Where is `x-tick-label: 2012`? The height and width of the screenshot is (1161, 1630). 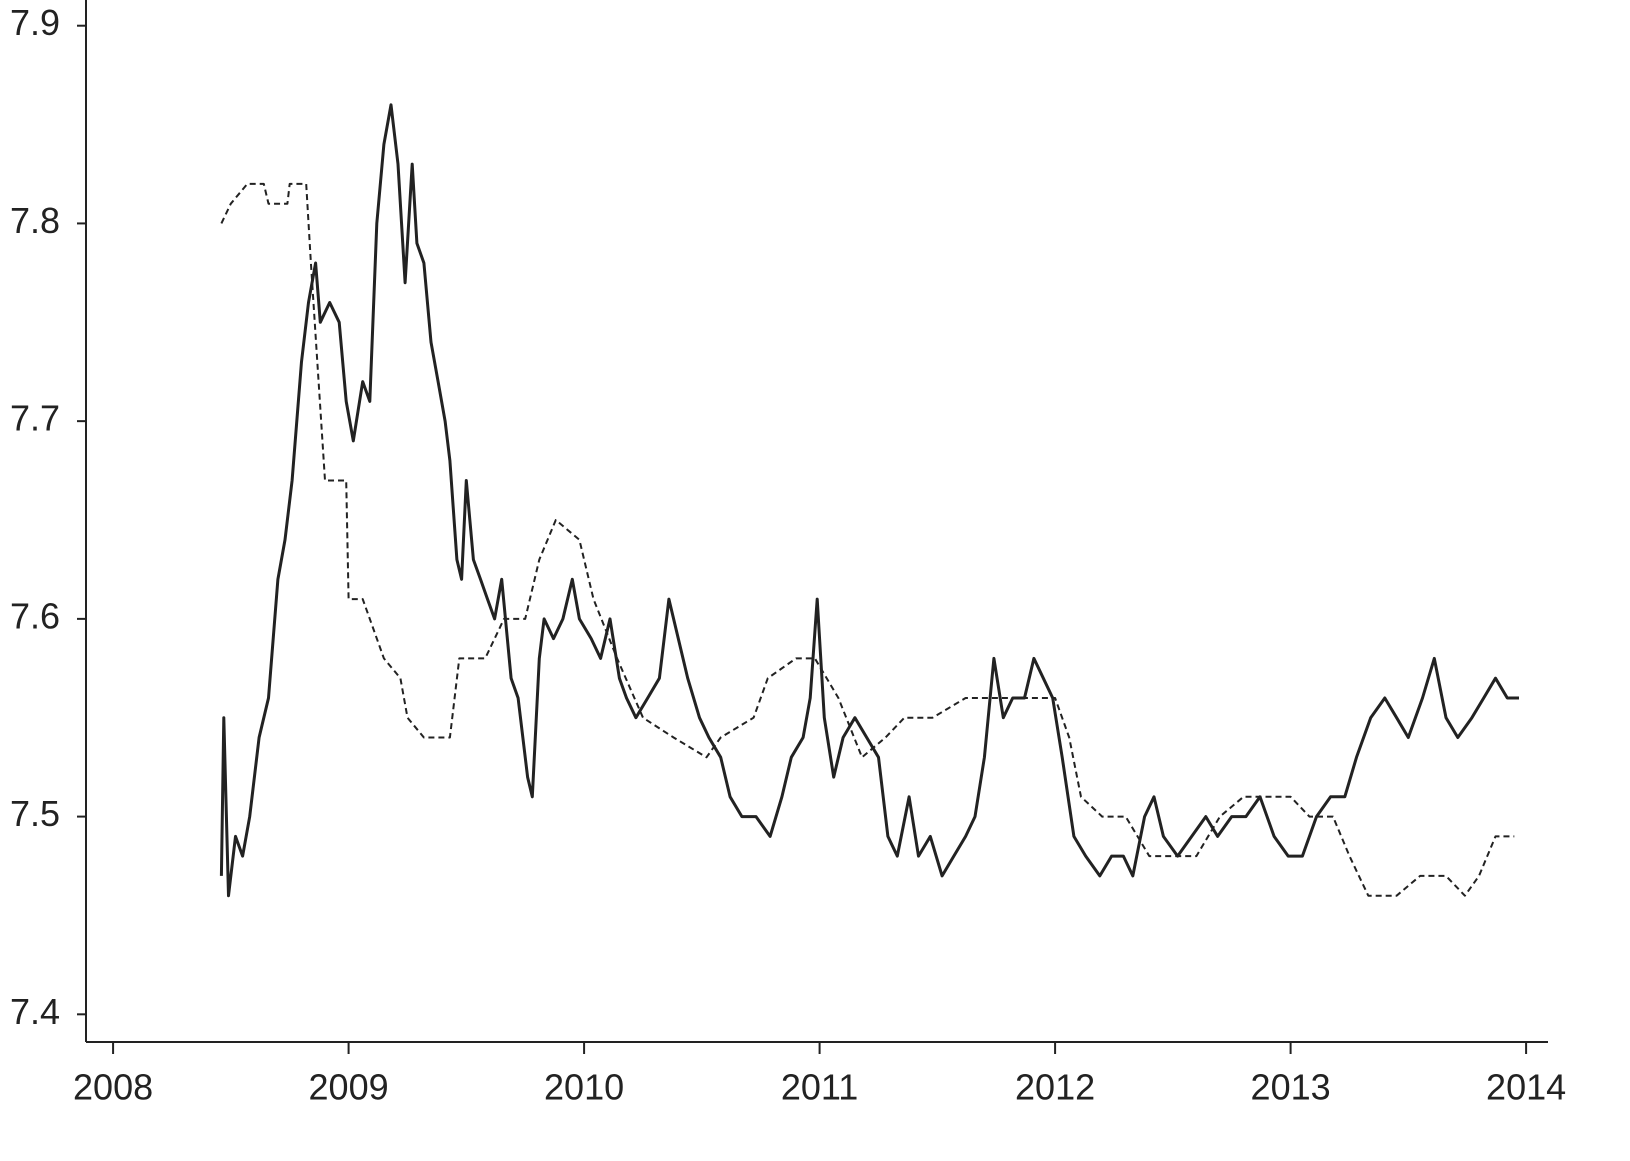 x-tick-label: 2012 is located at coordinates (1055, 1087).